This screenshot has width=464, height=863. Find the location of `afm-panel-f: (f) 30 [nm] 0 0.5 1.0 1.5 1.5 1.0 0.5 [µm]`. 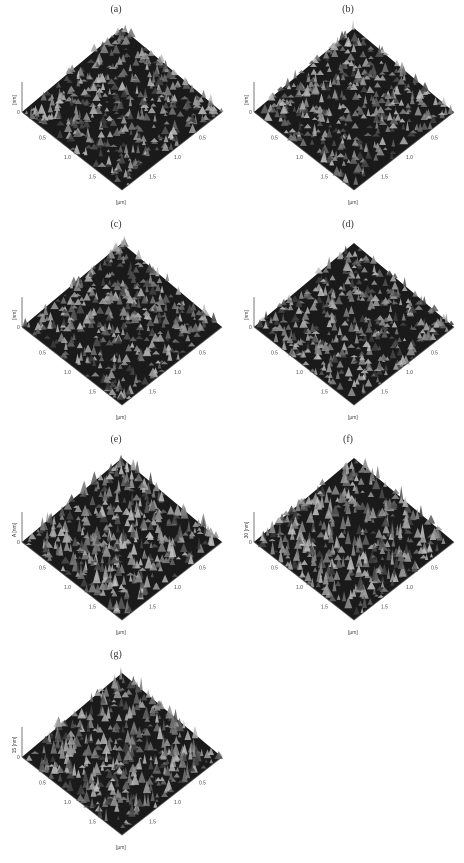

afm-panel-f: (f) 30 [nm] 0 0.5 1.0 1.5 1.5 1.0 0.5 [µm] is located at coordinates (348, 537).